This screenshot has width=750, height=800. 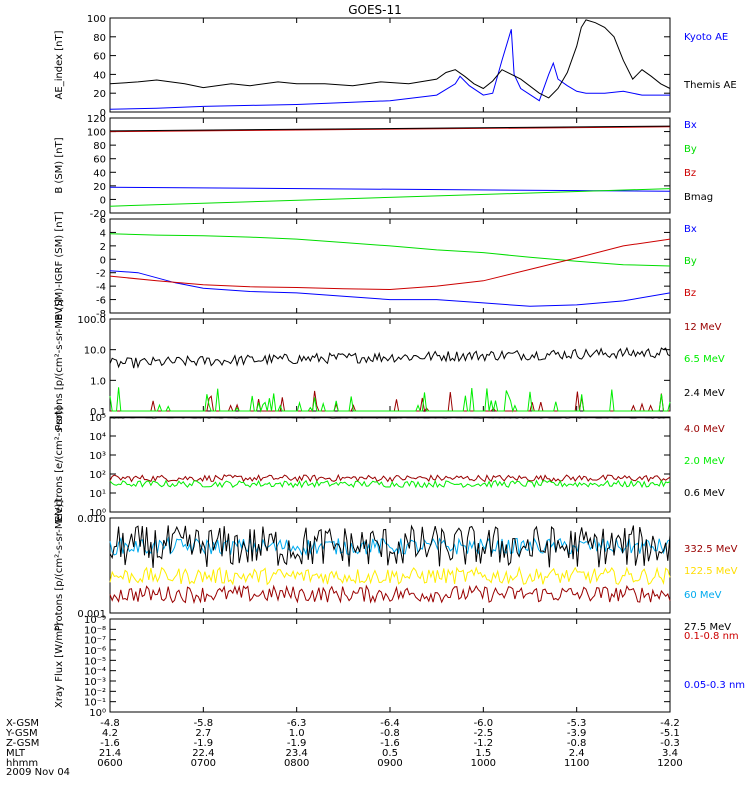 I want to click on legend-label: 2.4 MeV, so click(x=704, y=393).